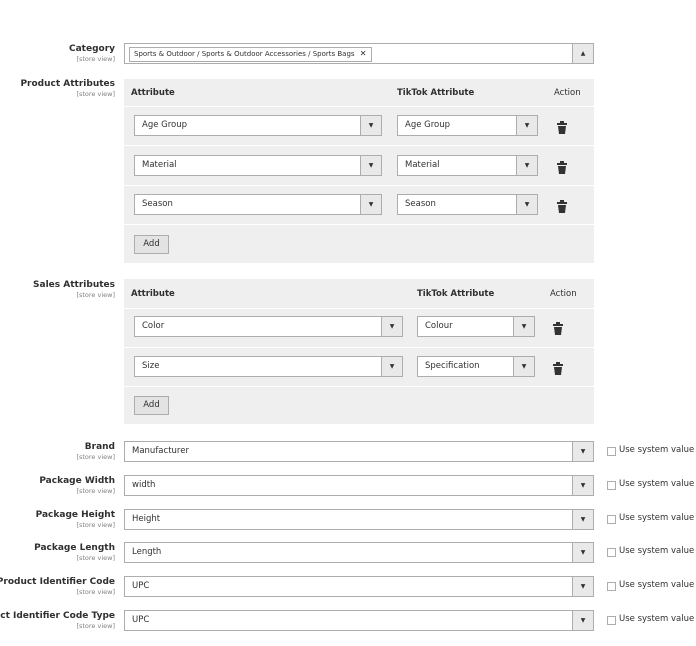 The width and height of the screenshot is (696, 646). Describe the element at coordinates (258, 204) in the screenshot. I see `attribute-select: Season ▼` at that location.